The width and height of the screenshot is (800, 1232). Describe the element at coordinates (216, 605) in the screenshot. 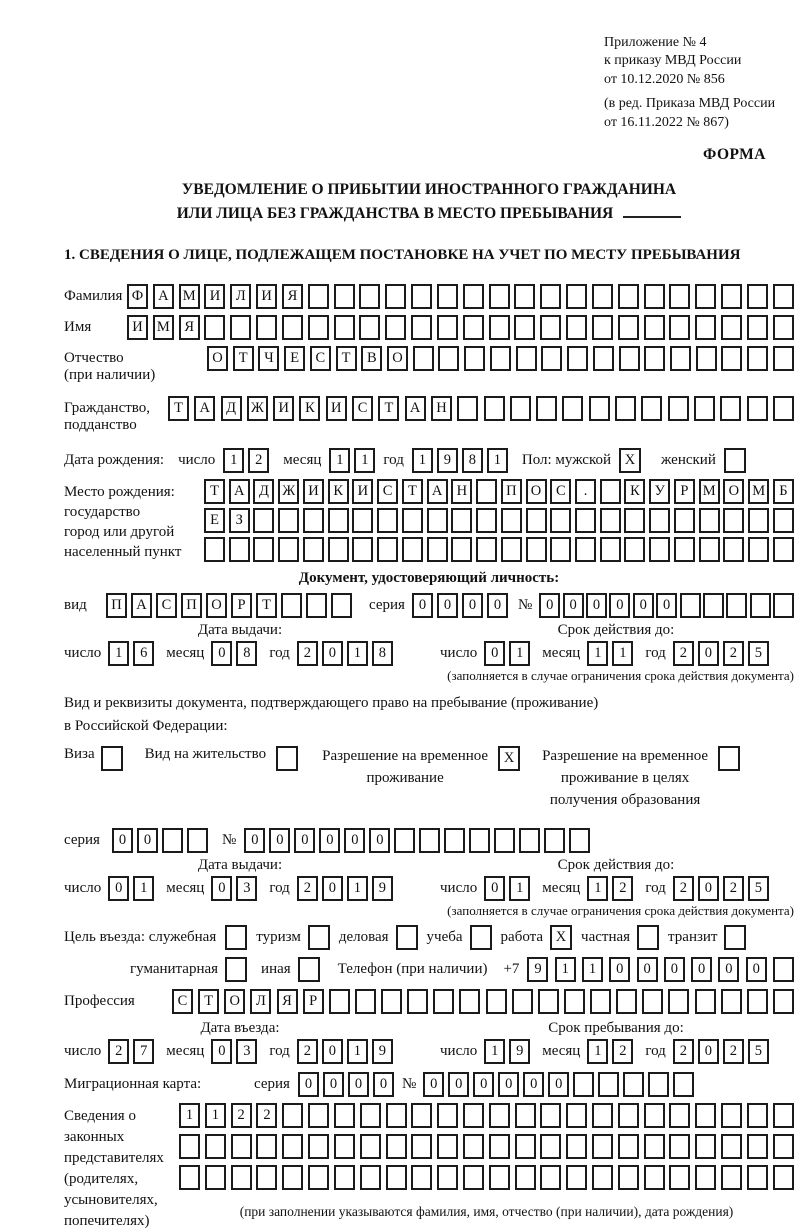

I see `char-cell: О` at that location.